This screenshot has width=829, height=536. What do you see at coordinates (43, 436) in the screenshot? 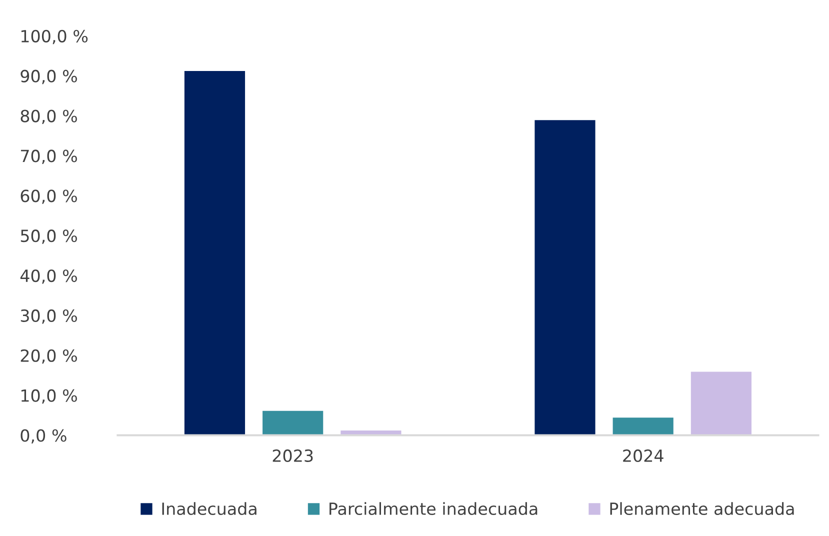
I see `y-tick-label: 0,0 %` at bounding box center [43, 436].